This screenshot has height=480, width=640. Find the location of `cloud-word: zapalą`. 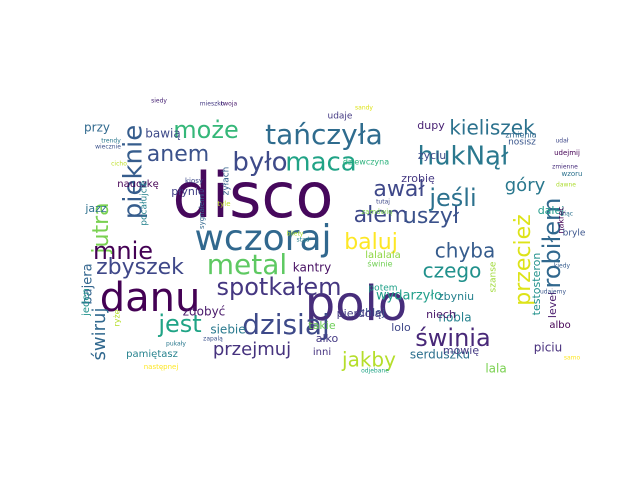

cloud-word: zapalą is located at coordinates (213, 339).